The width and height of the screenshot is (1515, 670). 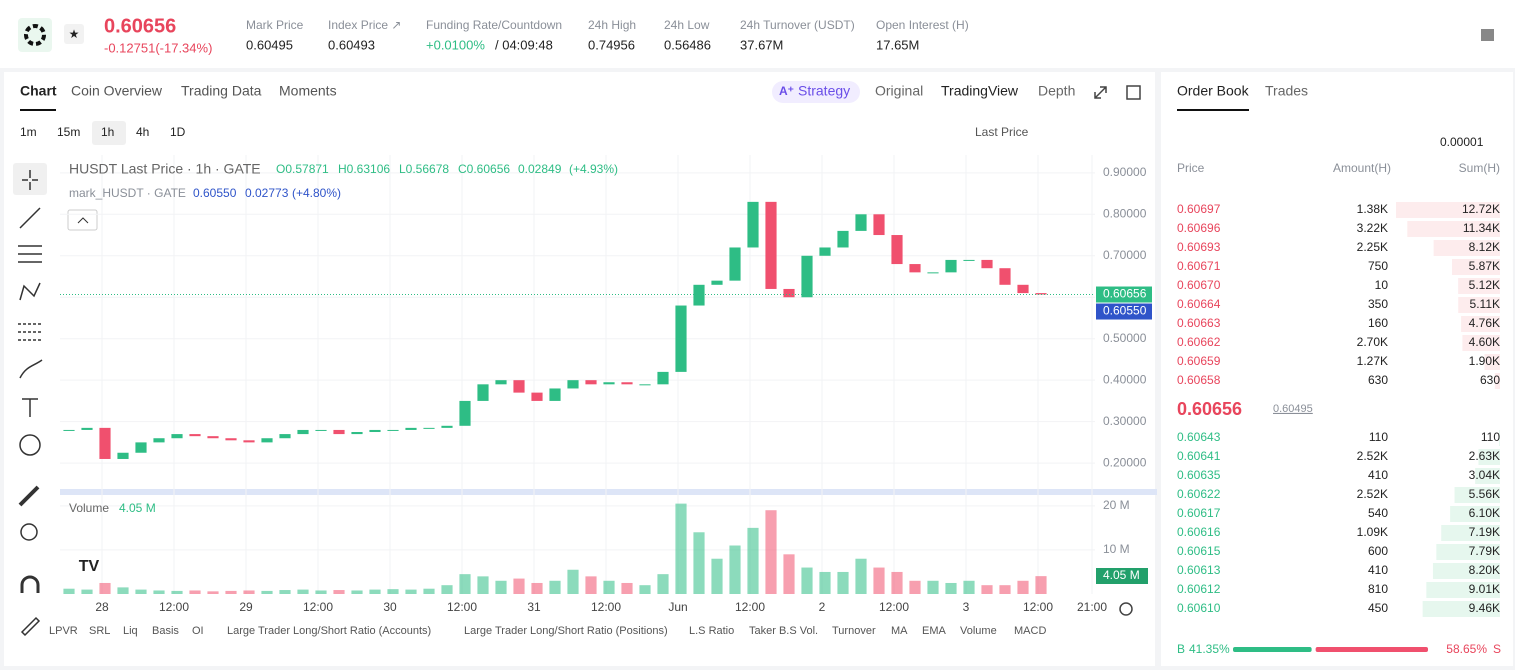 I want to click on indicator-tab: Basis, so click(x=165, y=631).